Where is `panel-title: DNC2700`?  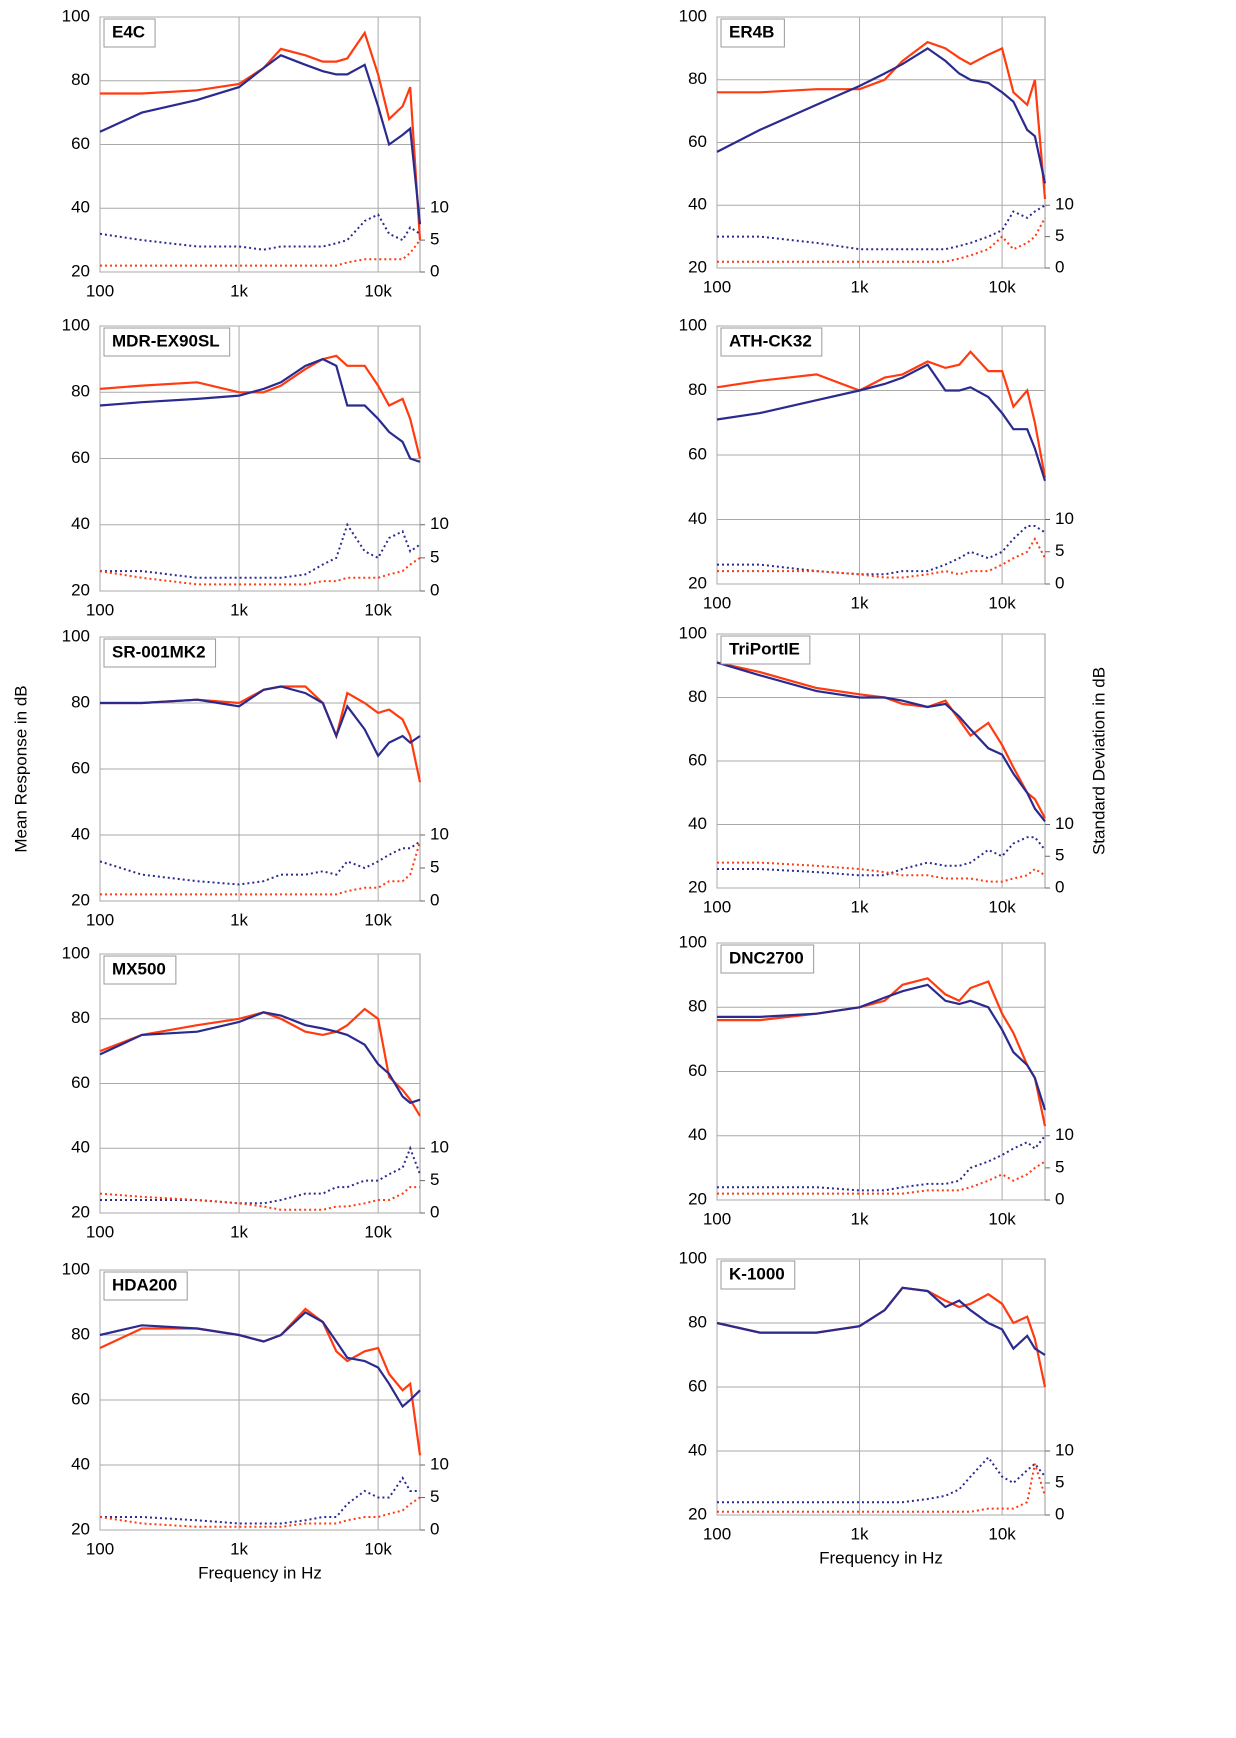
panel-title: DNC2700 is located at coordinates (766, 957).